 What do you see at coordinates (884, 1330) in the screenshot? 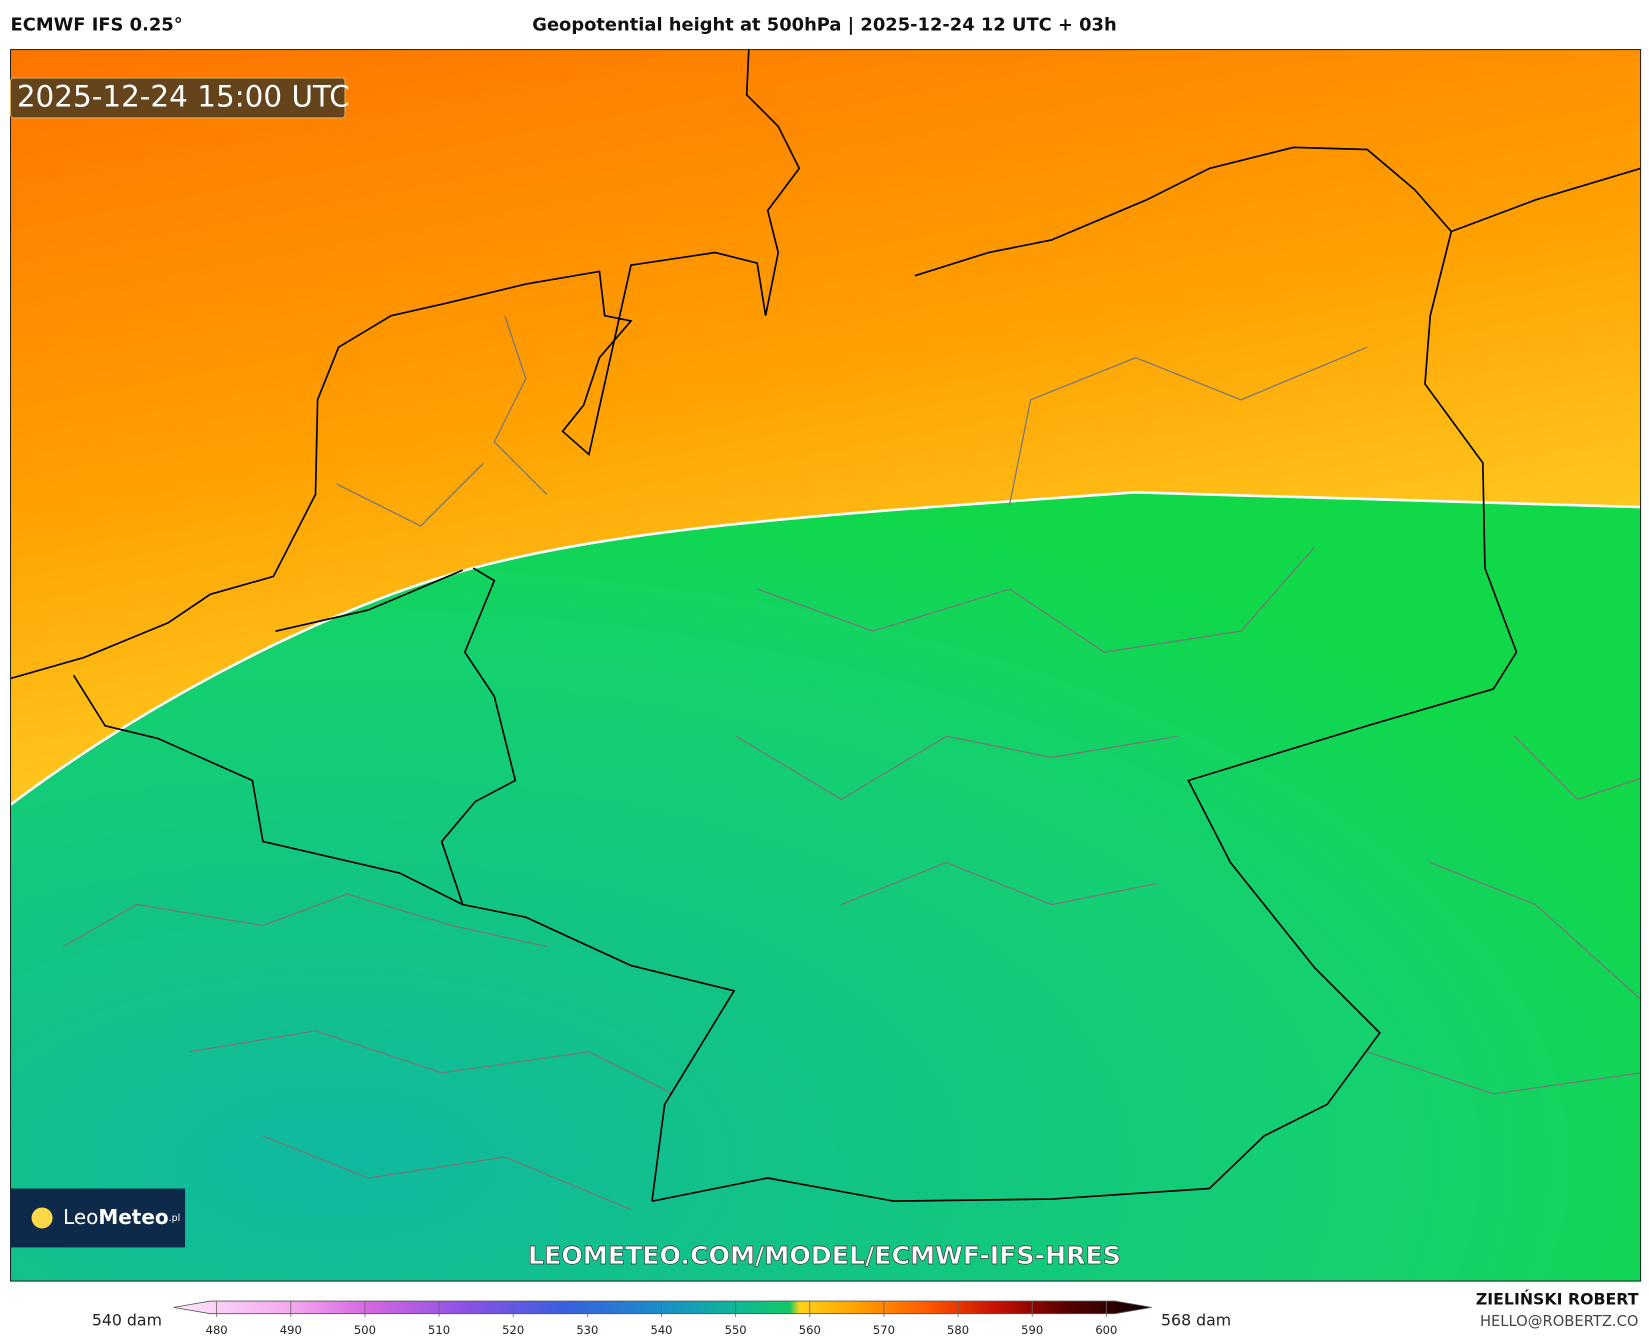
I see `colorbar-tick-label: 570` at bounding box center [884, 1330].